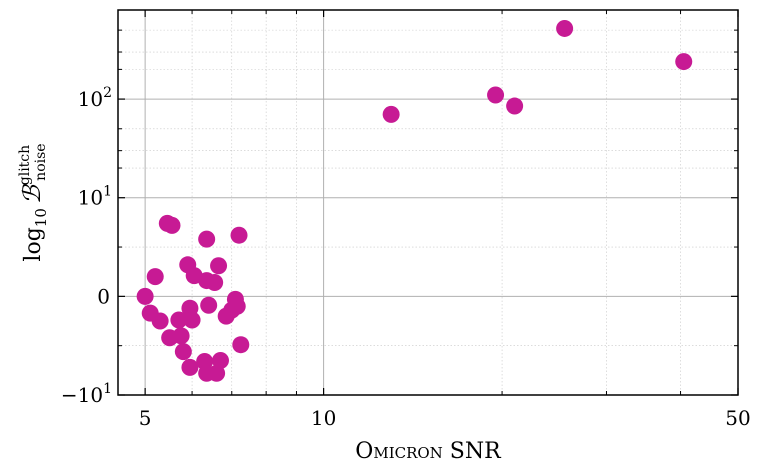 This screenshot has height=473, width=758. What do you see at coordinates (103, 296) in the screenshot?
I see `y-tick-label: 0` at bounding box center [103, 296].